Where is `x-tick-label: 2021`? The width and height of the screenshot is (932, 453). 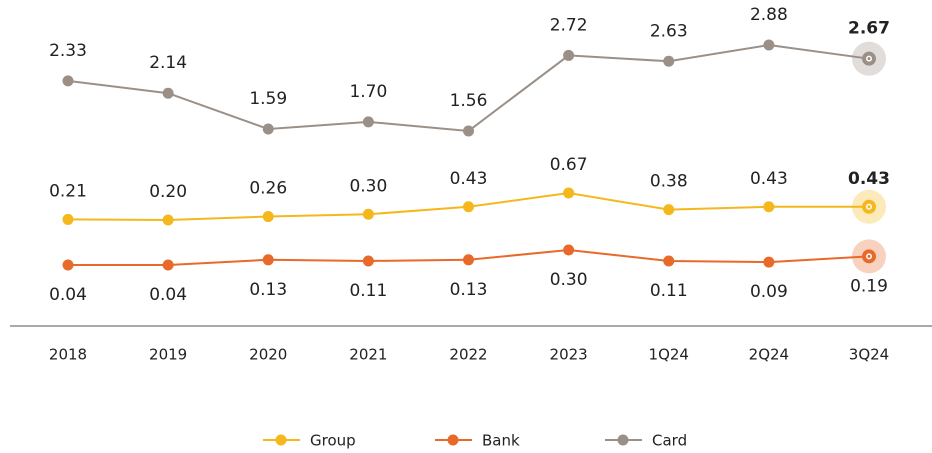 x-tick-label: 2021 is located at coordinates (368, 355).